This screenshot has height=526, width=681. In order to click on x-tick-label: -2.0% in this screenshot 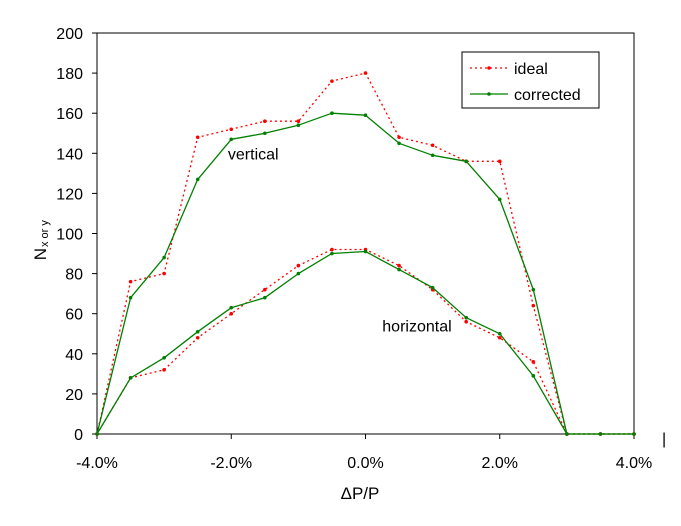, I will do `click(231, 463)`.